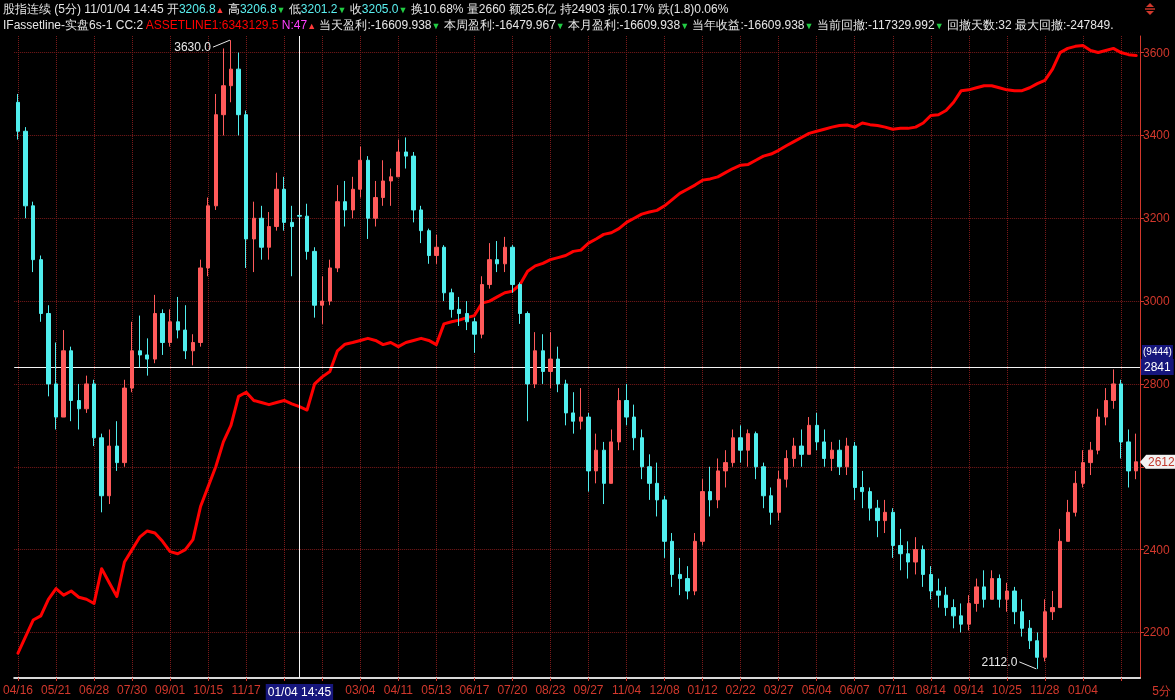 This screenshot has width=1175, height=700. Describe the element at coordinates (779, 690) in the screenshot. I see `x-tick-label: 03/27` at that location.